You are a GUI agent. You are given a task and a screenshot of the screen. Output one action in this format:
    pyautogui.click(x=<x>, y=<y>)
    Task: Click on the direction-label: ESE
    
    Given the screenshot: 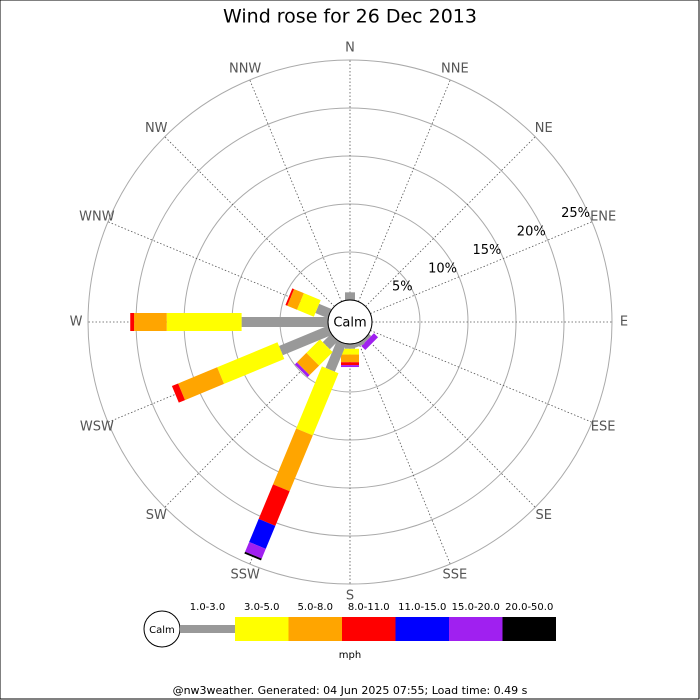 What is the action you would take?
    pyautogui.click(x=603, y=426)
    